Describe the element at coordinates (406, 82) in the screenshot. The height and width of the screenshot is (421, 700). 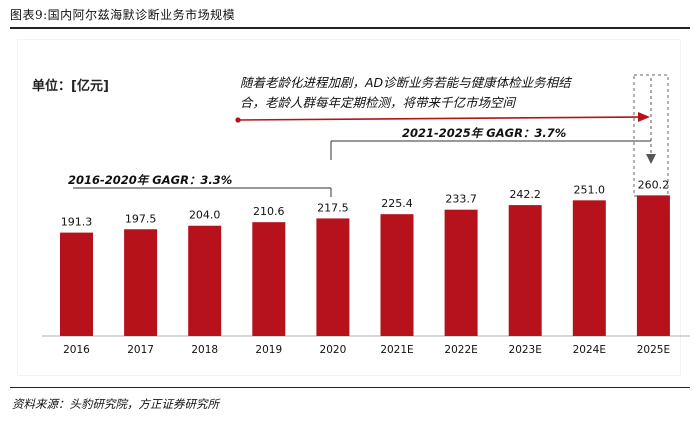
I see `annotation-note-line1: 随着老龄化进程加剧，AD诊断业务若能与健康体检业务相结` at that location.